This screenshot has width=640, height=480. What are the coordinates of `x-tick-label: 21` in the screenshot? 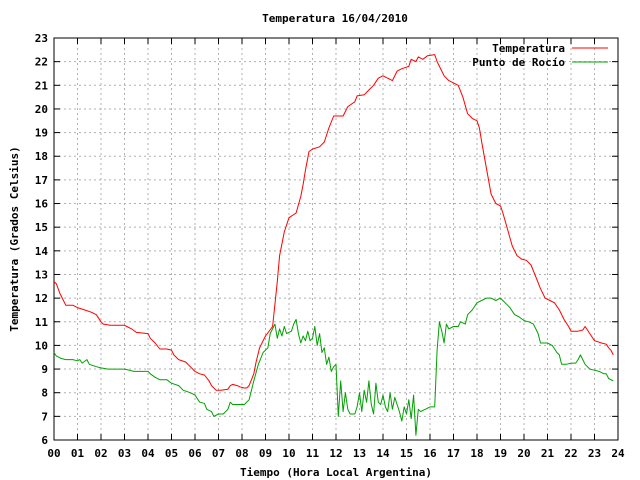 It's located at (548, 453).